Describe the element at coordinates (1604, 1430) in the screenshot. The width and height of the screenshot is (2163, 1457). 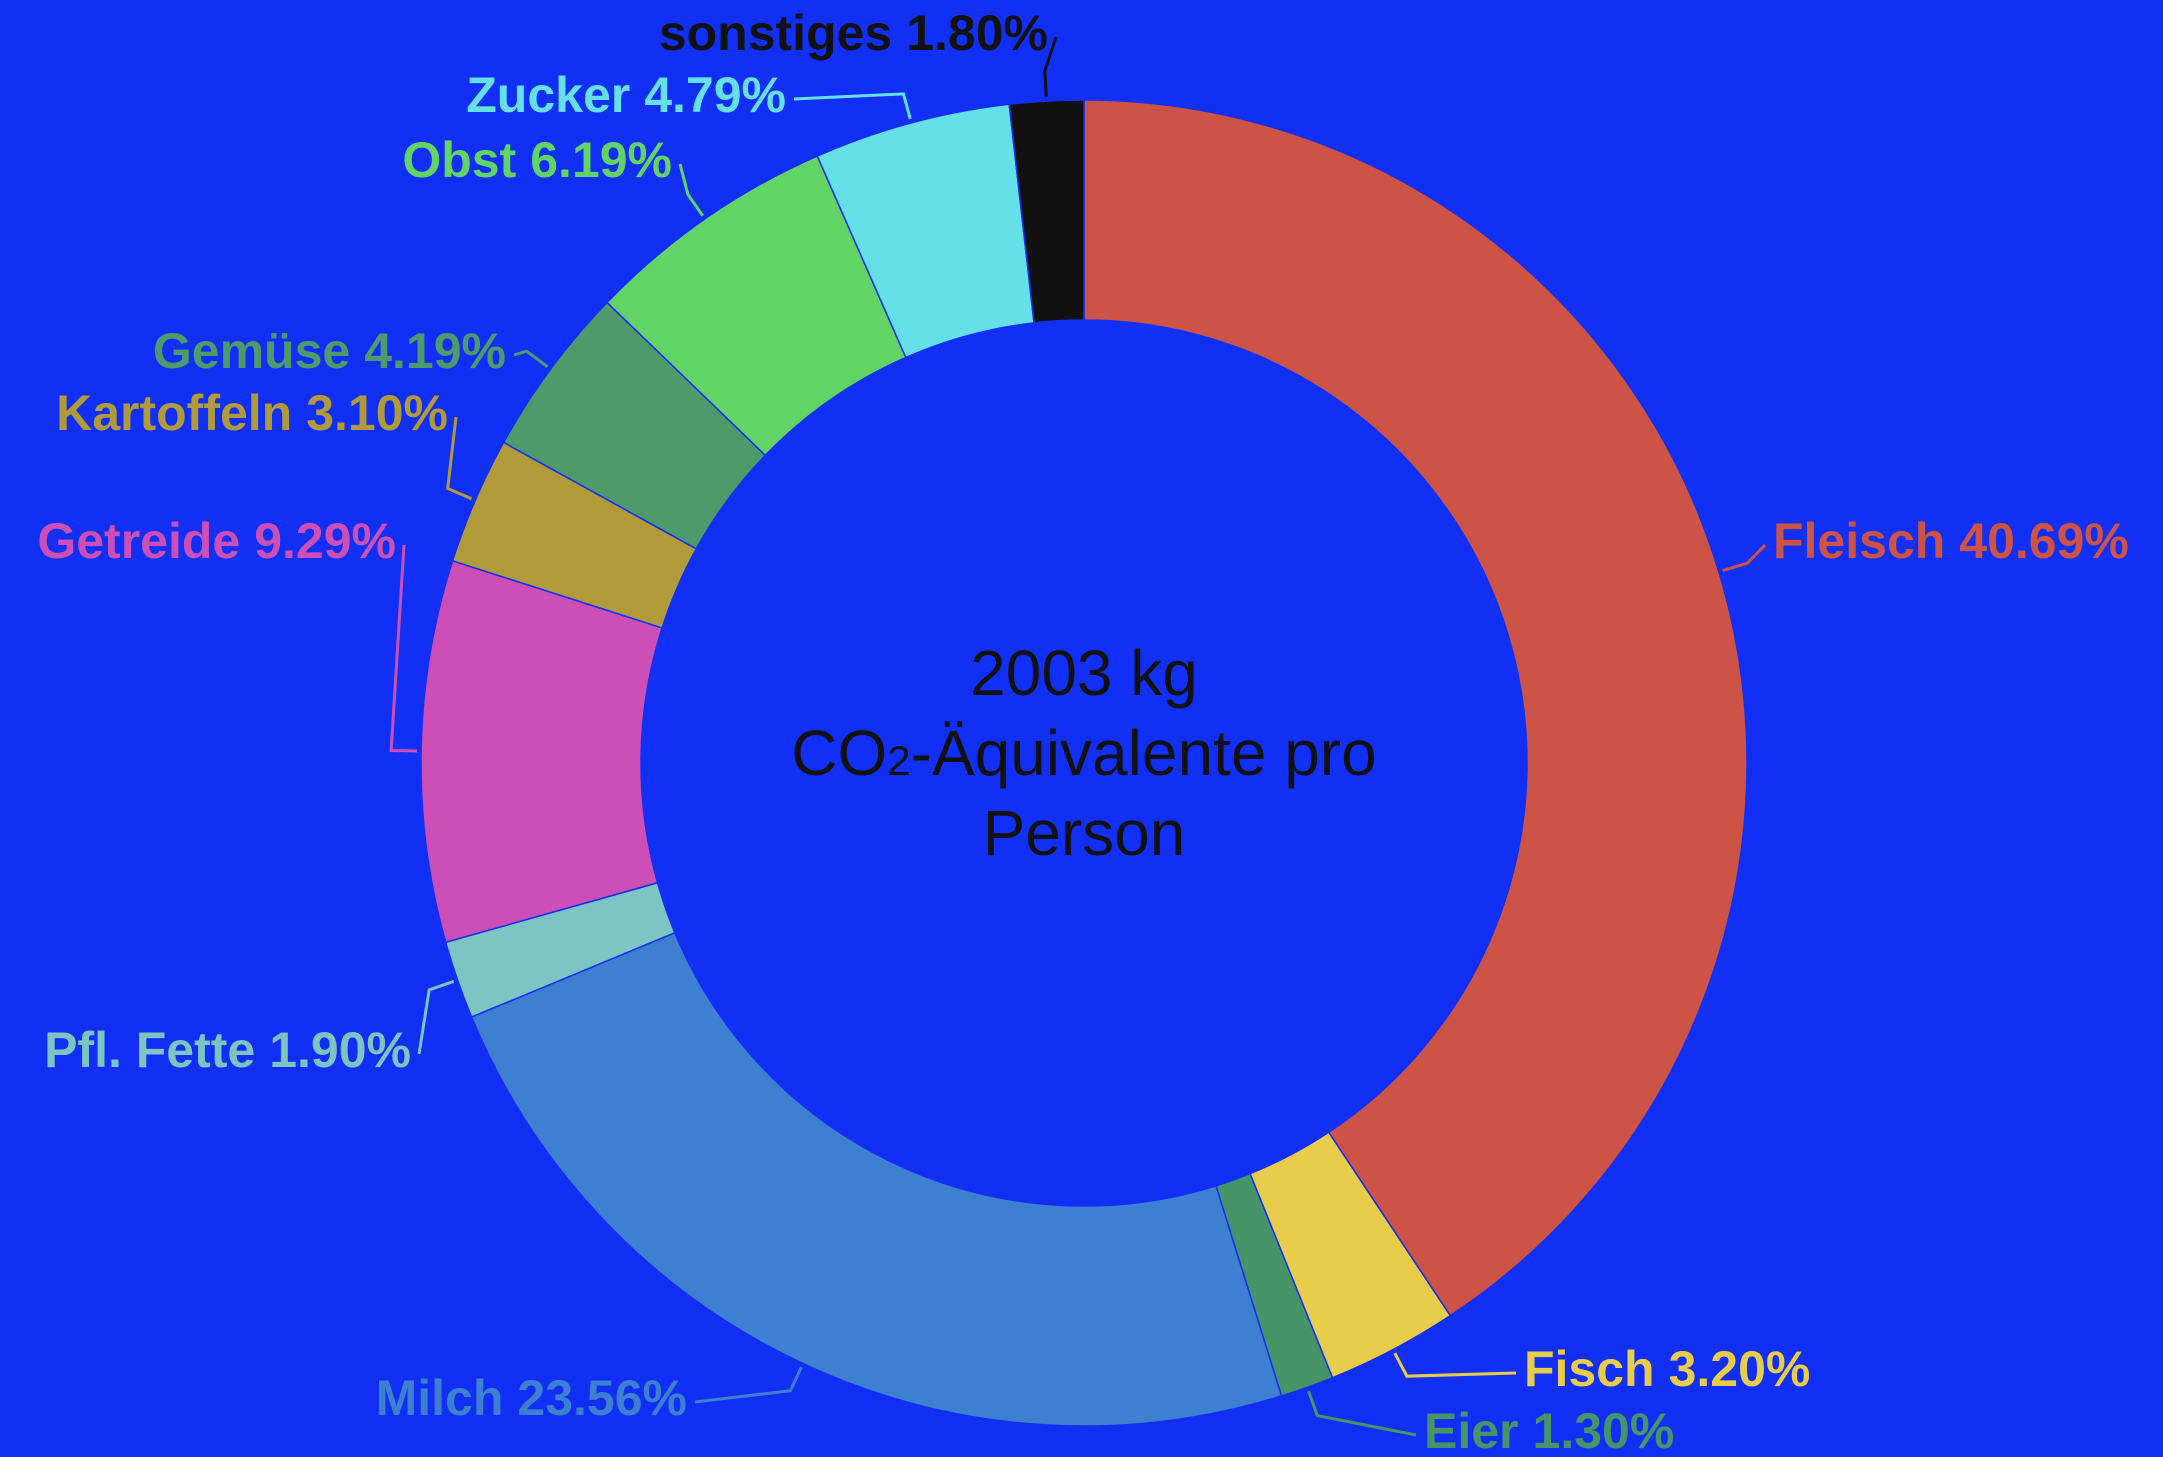
I see `label-value: 1.30%` at that location.